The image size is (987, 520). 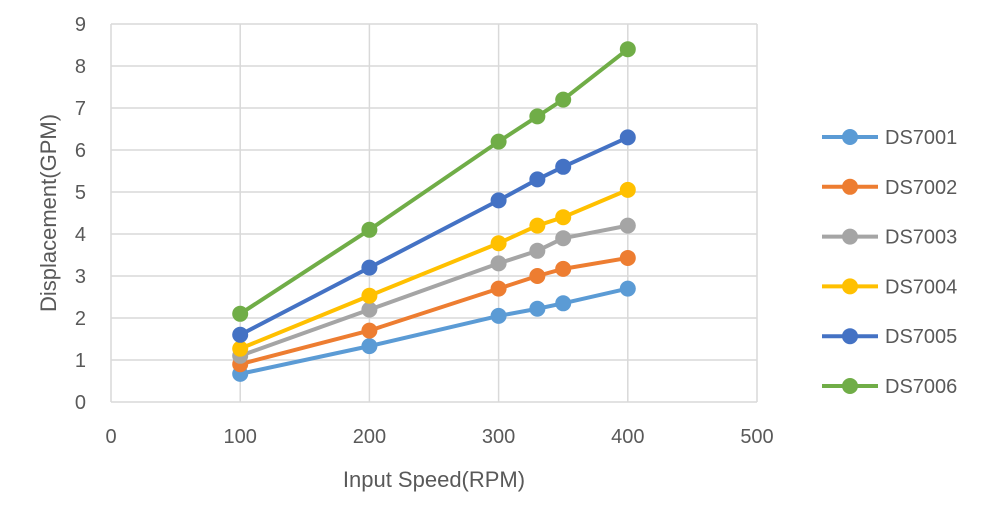 What do you see at coordinates (889, 262) in the screenshot?
I see `legend: DS7001 DS7002 DS7003 DS7004 DS7005 DS7006` at bounding box center [889, 262].